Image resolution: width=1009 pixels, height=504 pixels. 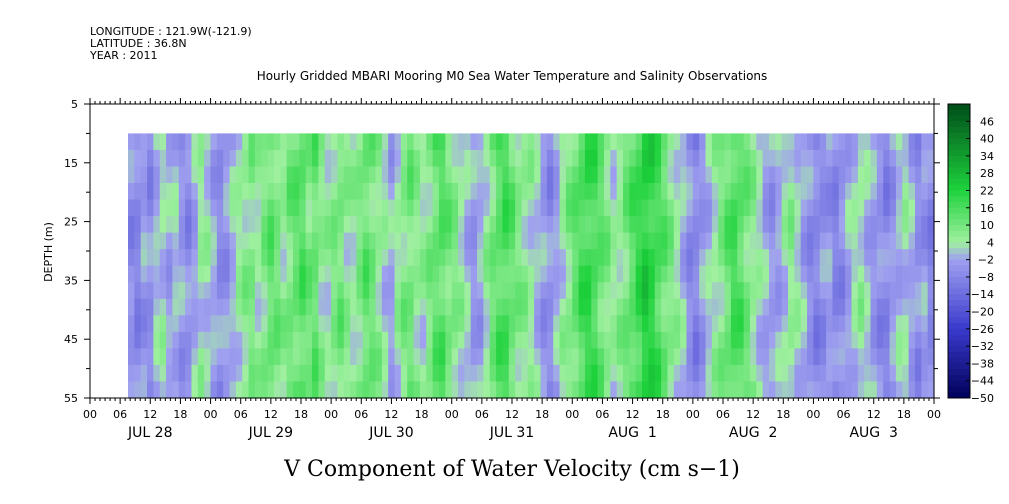 What do you see at coordinates (982, 398) in the screenshot?
I see `colorbar-tick-label: −50` at bounding box center [982, 398].